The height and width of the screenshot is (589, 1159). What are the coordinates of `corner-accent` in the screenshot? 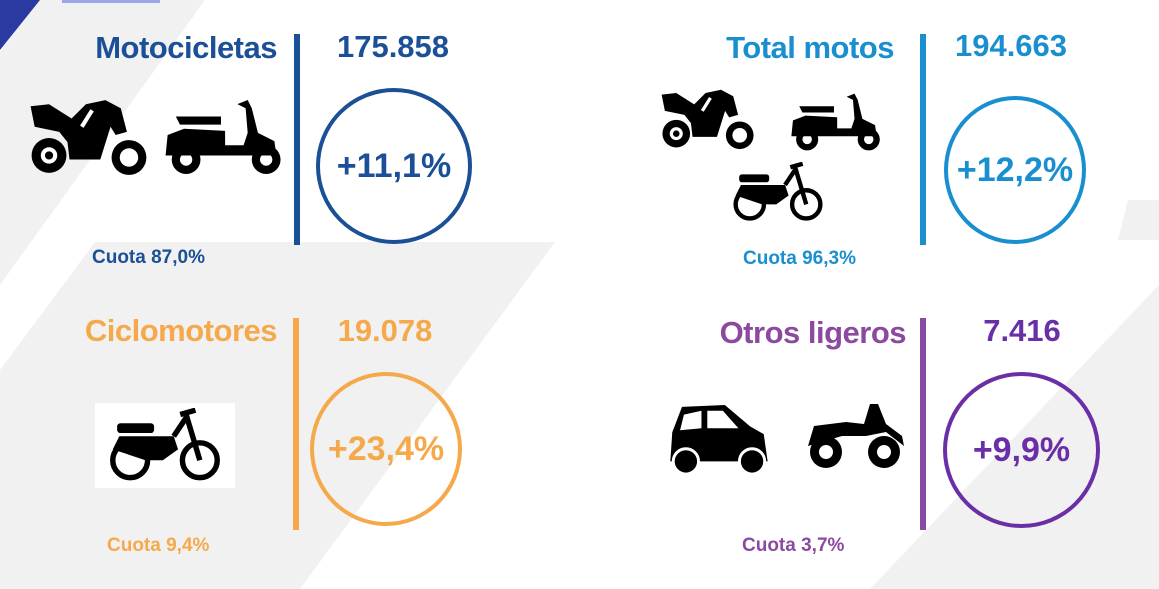 It's located at (20, 25).